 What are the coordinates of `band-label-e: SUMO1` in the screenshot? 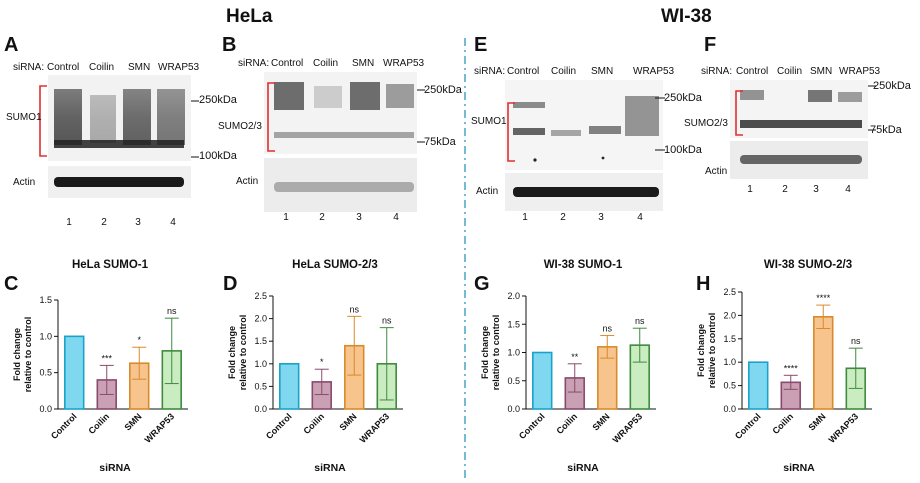 It's located at (489, 121).